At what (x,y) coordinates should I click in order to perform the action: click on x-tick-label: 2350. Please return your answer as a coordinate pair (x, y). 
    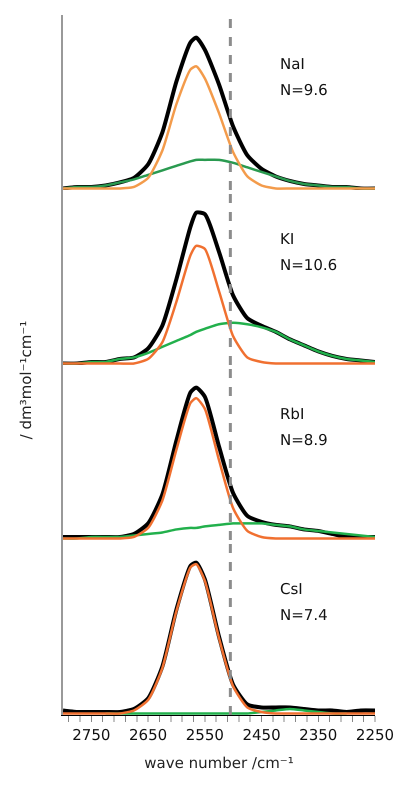
    Looking at the image, I should click on (318, 735).